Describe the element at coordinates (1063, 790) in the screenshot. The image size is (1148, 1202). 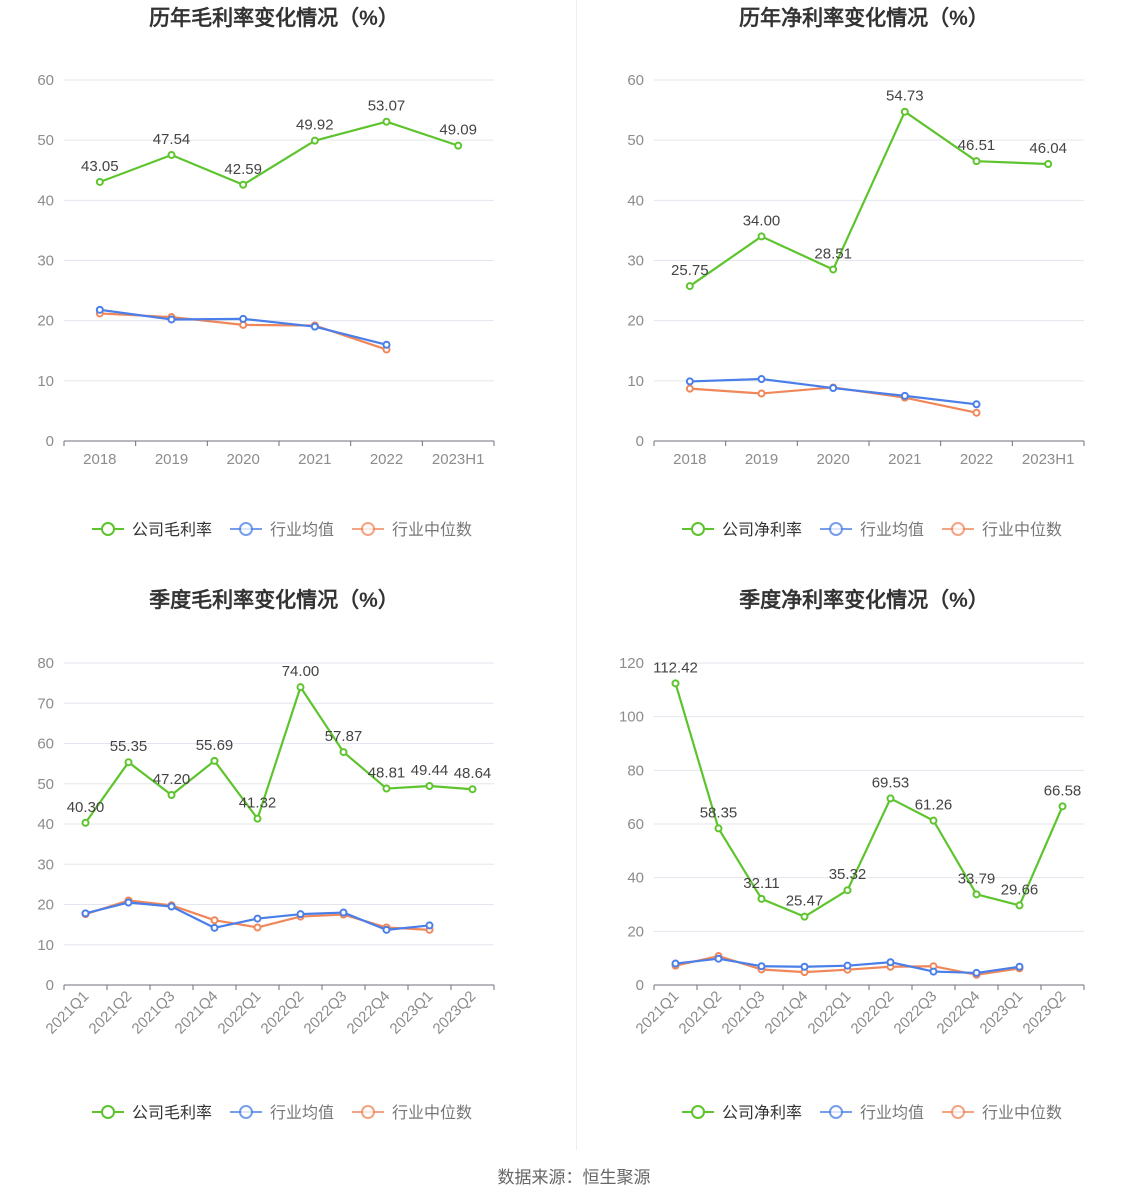
I see `data-label: 66.58` at that location.